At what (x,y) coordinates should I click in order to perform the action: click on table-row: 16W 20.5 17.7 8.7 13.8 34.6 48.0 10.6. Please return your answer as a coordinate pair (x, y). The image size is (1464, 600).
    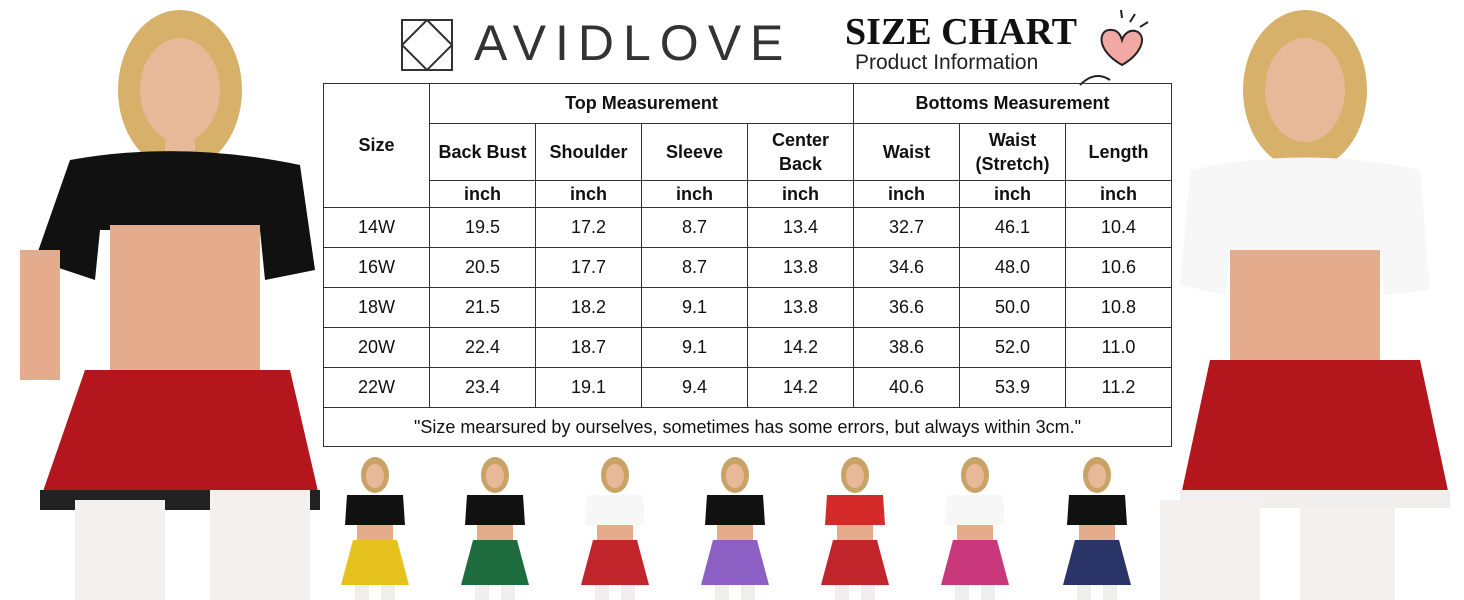
    Looking at the image, I should click on (747, 267).